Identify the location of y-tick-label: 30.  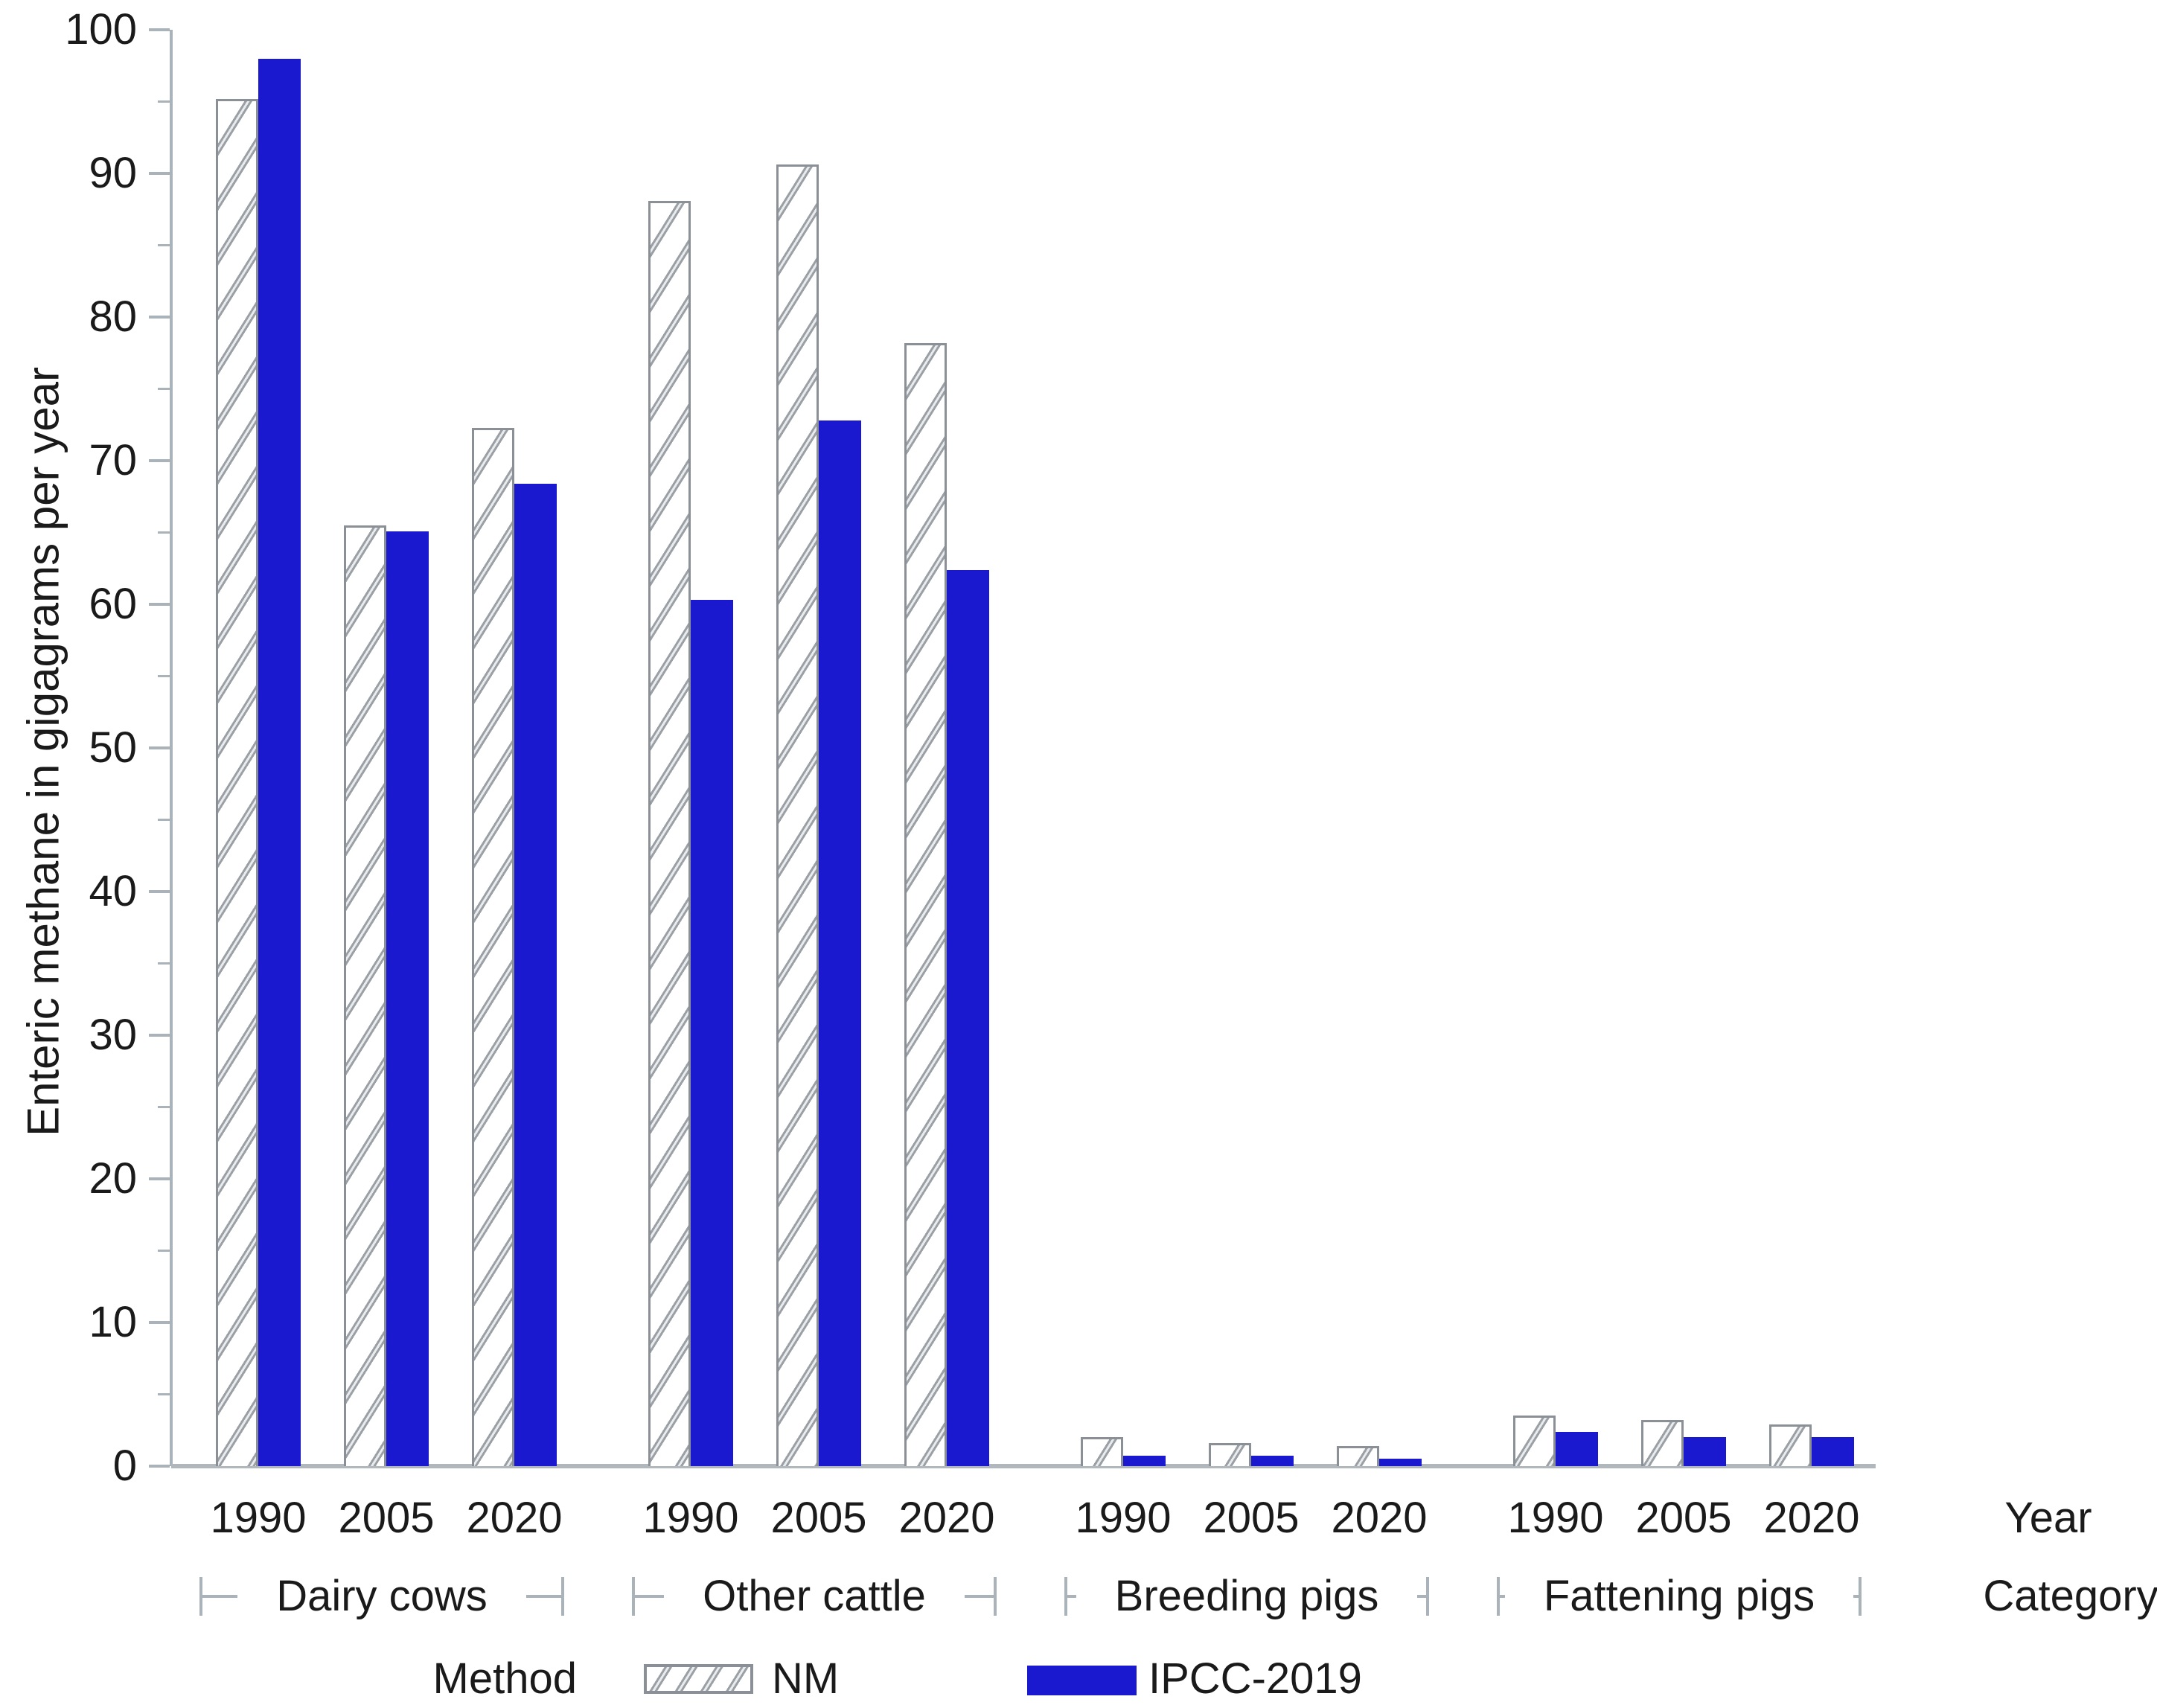
(113, 1035).